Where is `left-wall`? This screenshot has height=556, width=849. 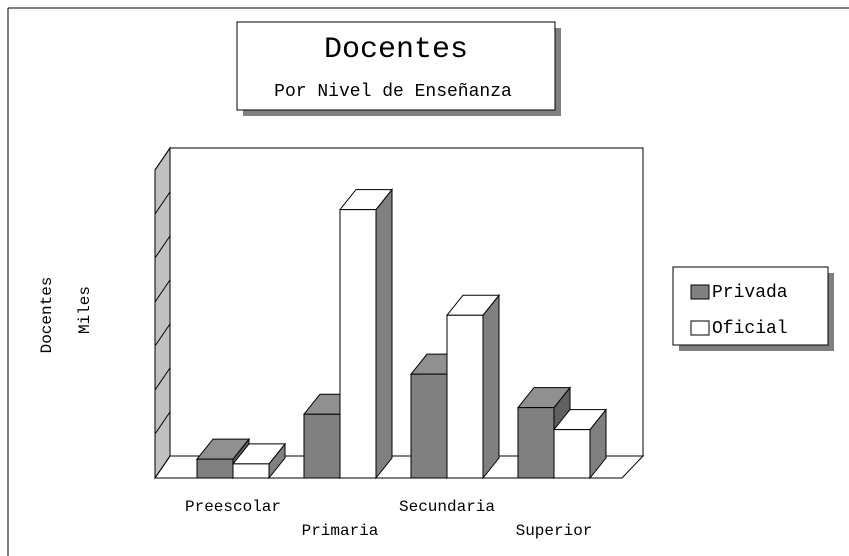 left-wall is located at coordinates (162, 313).